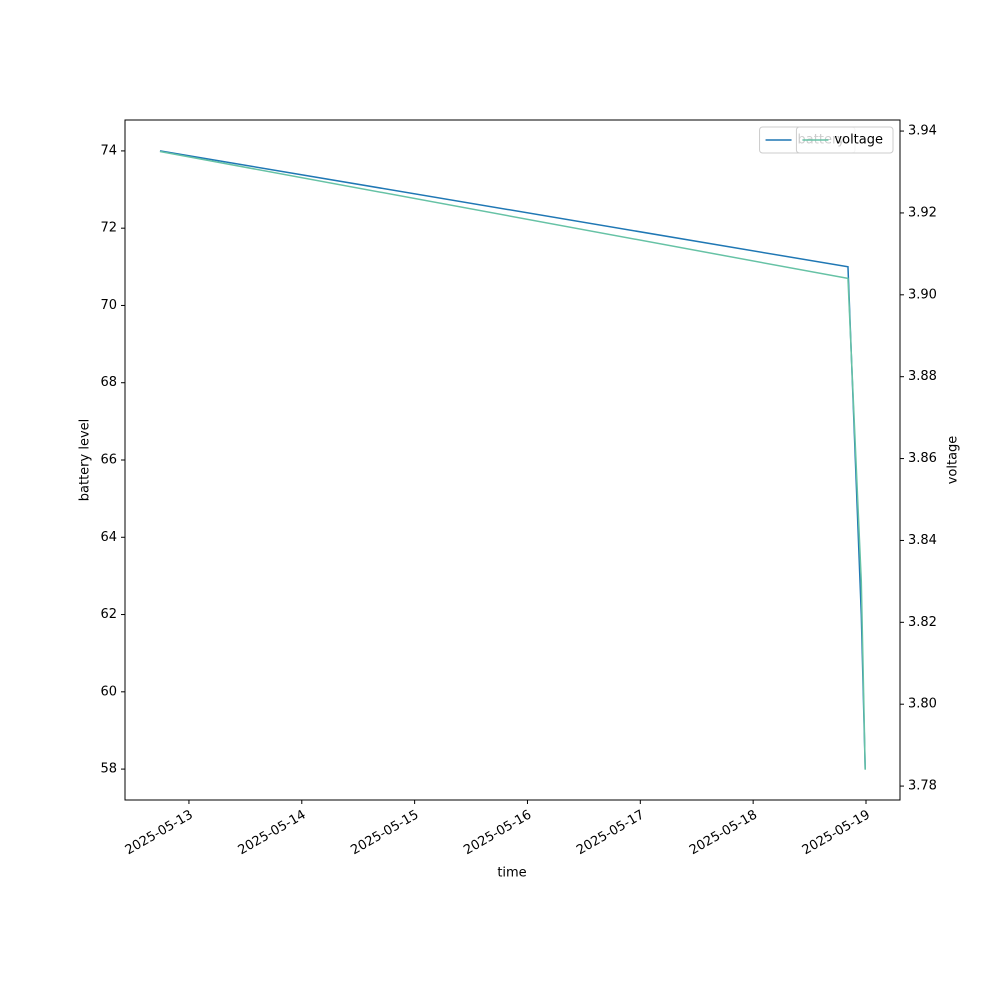 The image size is (1000, 1000). What do you see at coordinates (836, 833) in the screenshot?
I see `x-tick-label: 2025-05-19` at bounding box center [836, 833].